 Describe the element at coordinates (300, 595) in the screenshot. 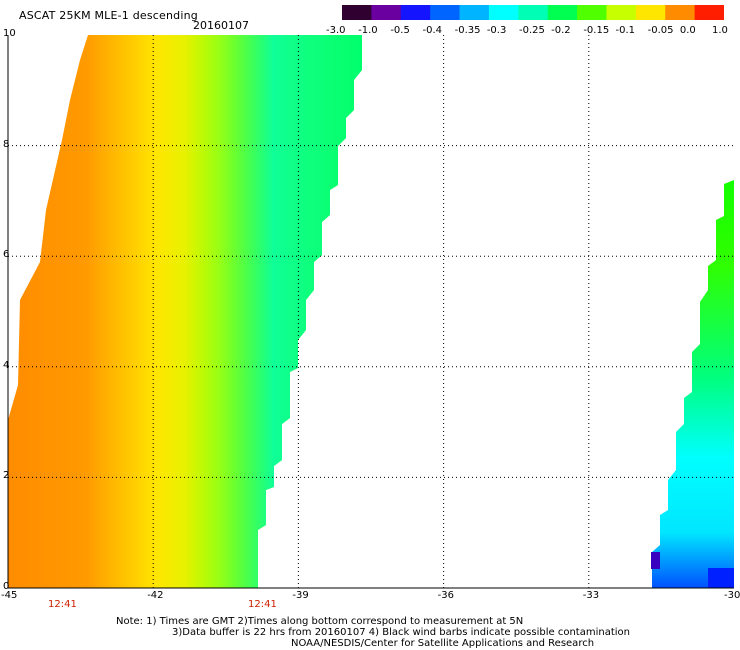

I see `x-tick-label: -39` at that location.